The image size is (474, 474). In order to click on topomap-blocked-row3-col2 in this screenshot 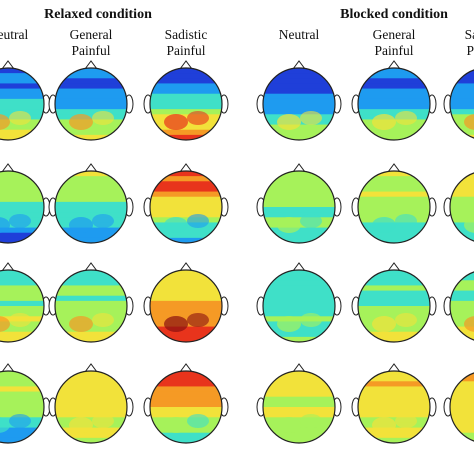, I will do `click(394, 302)`.